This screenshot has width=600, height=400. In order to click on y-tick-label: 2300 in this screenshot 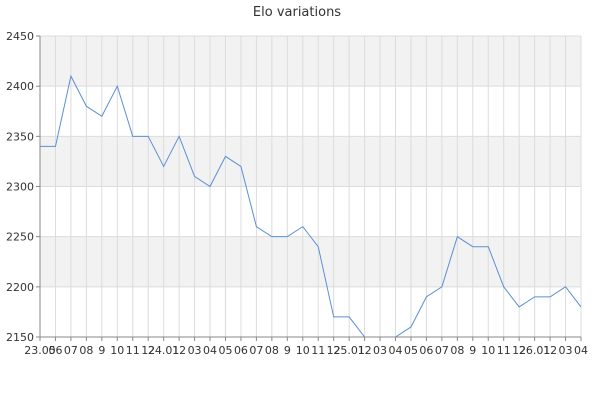, I will do `click(20, 187)`.